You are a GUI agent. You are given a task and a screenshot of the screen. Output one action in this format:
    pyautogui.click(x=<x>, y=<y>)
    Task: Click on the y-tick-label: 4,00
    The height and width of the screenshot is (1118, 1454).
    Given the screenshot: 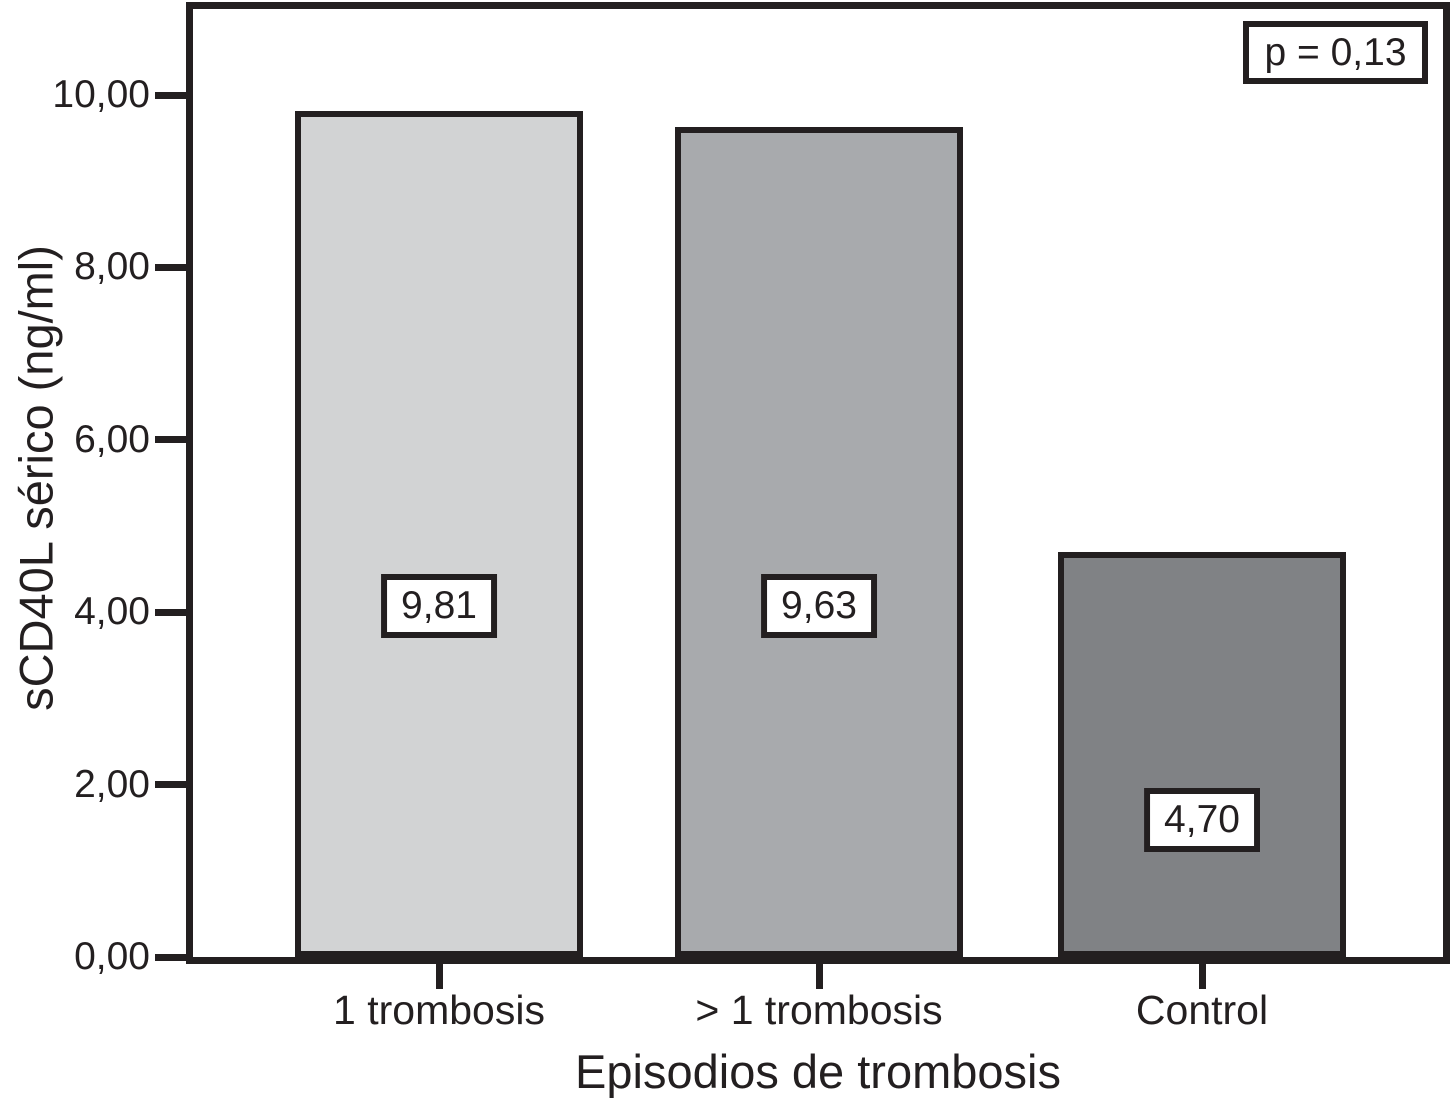 What is the action you would take?
    pyautogui.click(x=112, y=612)
    